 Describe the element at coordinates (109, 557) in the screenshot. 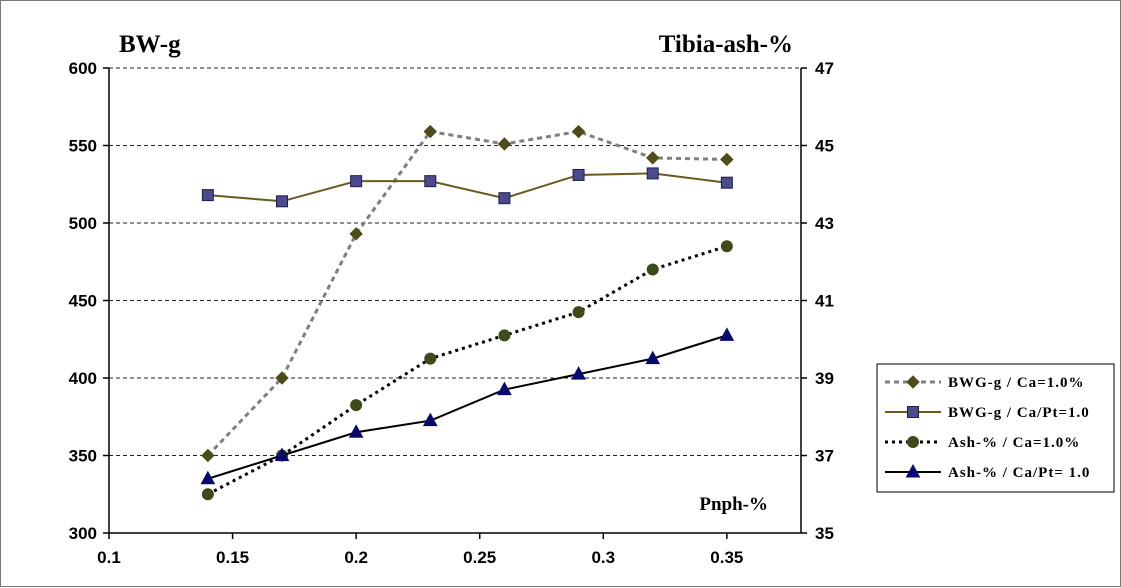

I see `x-tick-label: 0.1` at that location.